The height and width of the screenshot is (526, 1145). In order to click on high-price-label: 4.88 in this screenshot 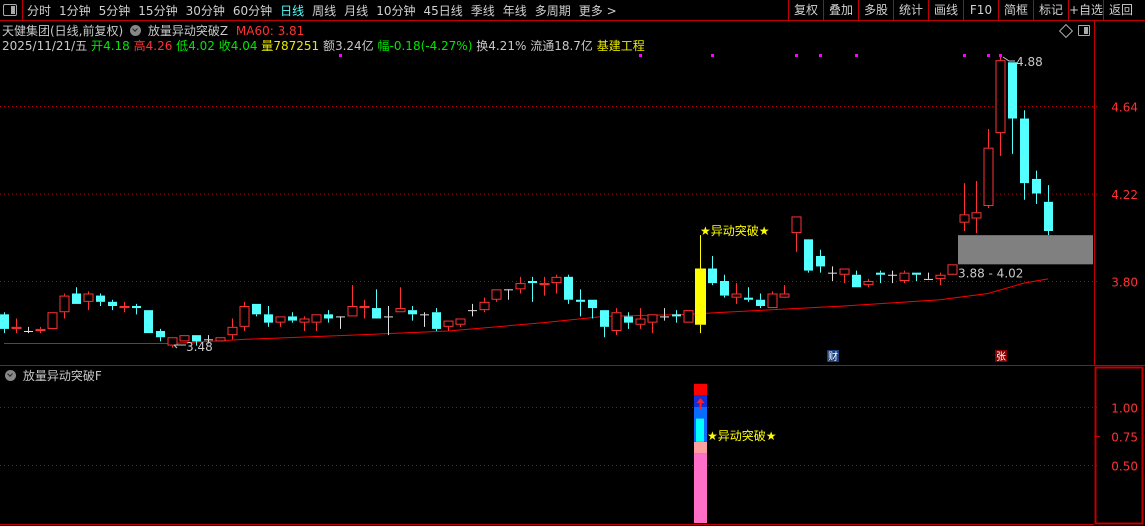, I will do `click(1029, 62)`.